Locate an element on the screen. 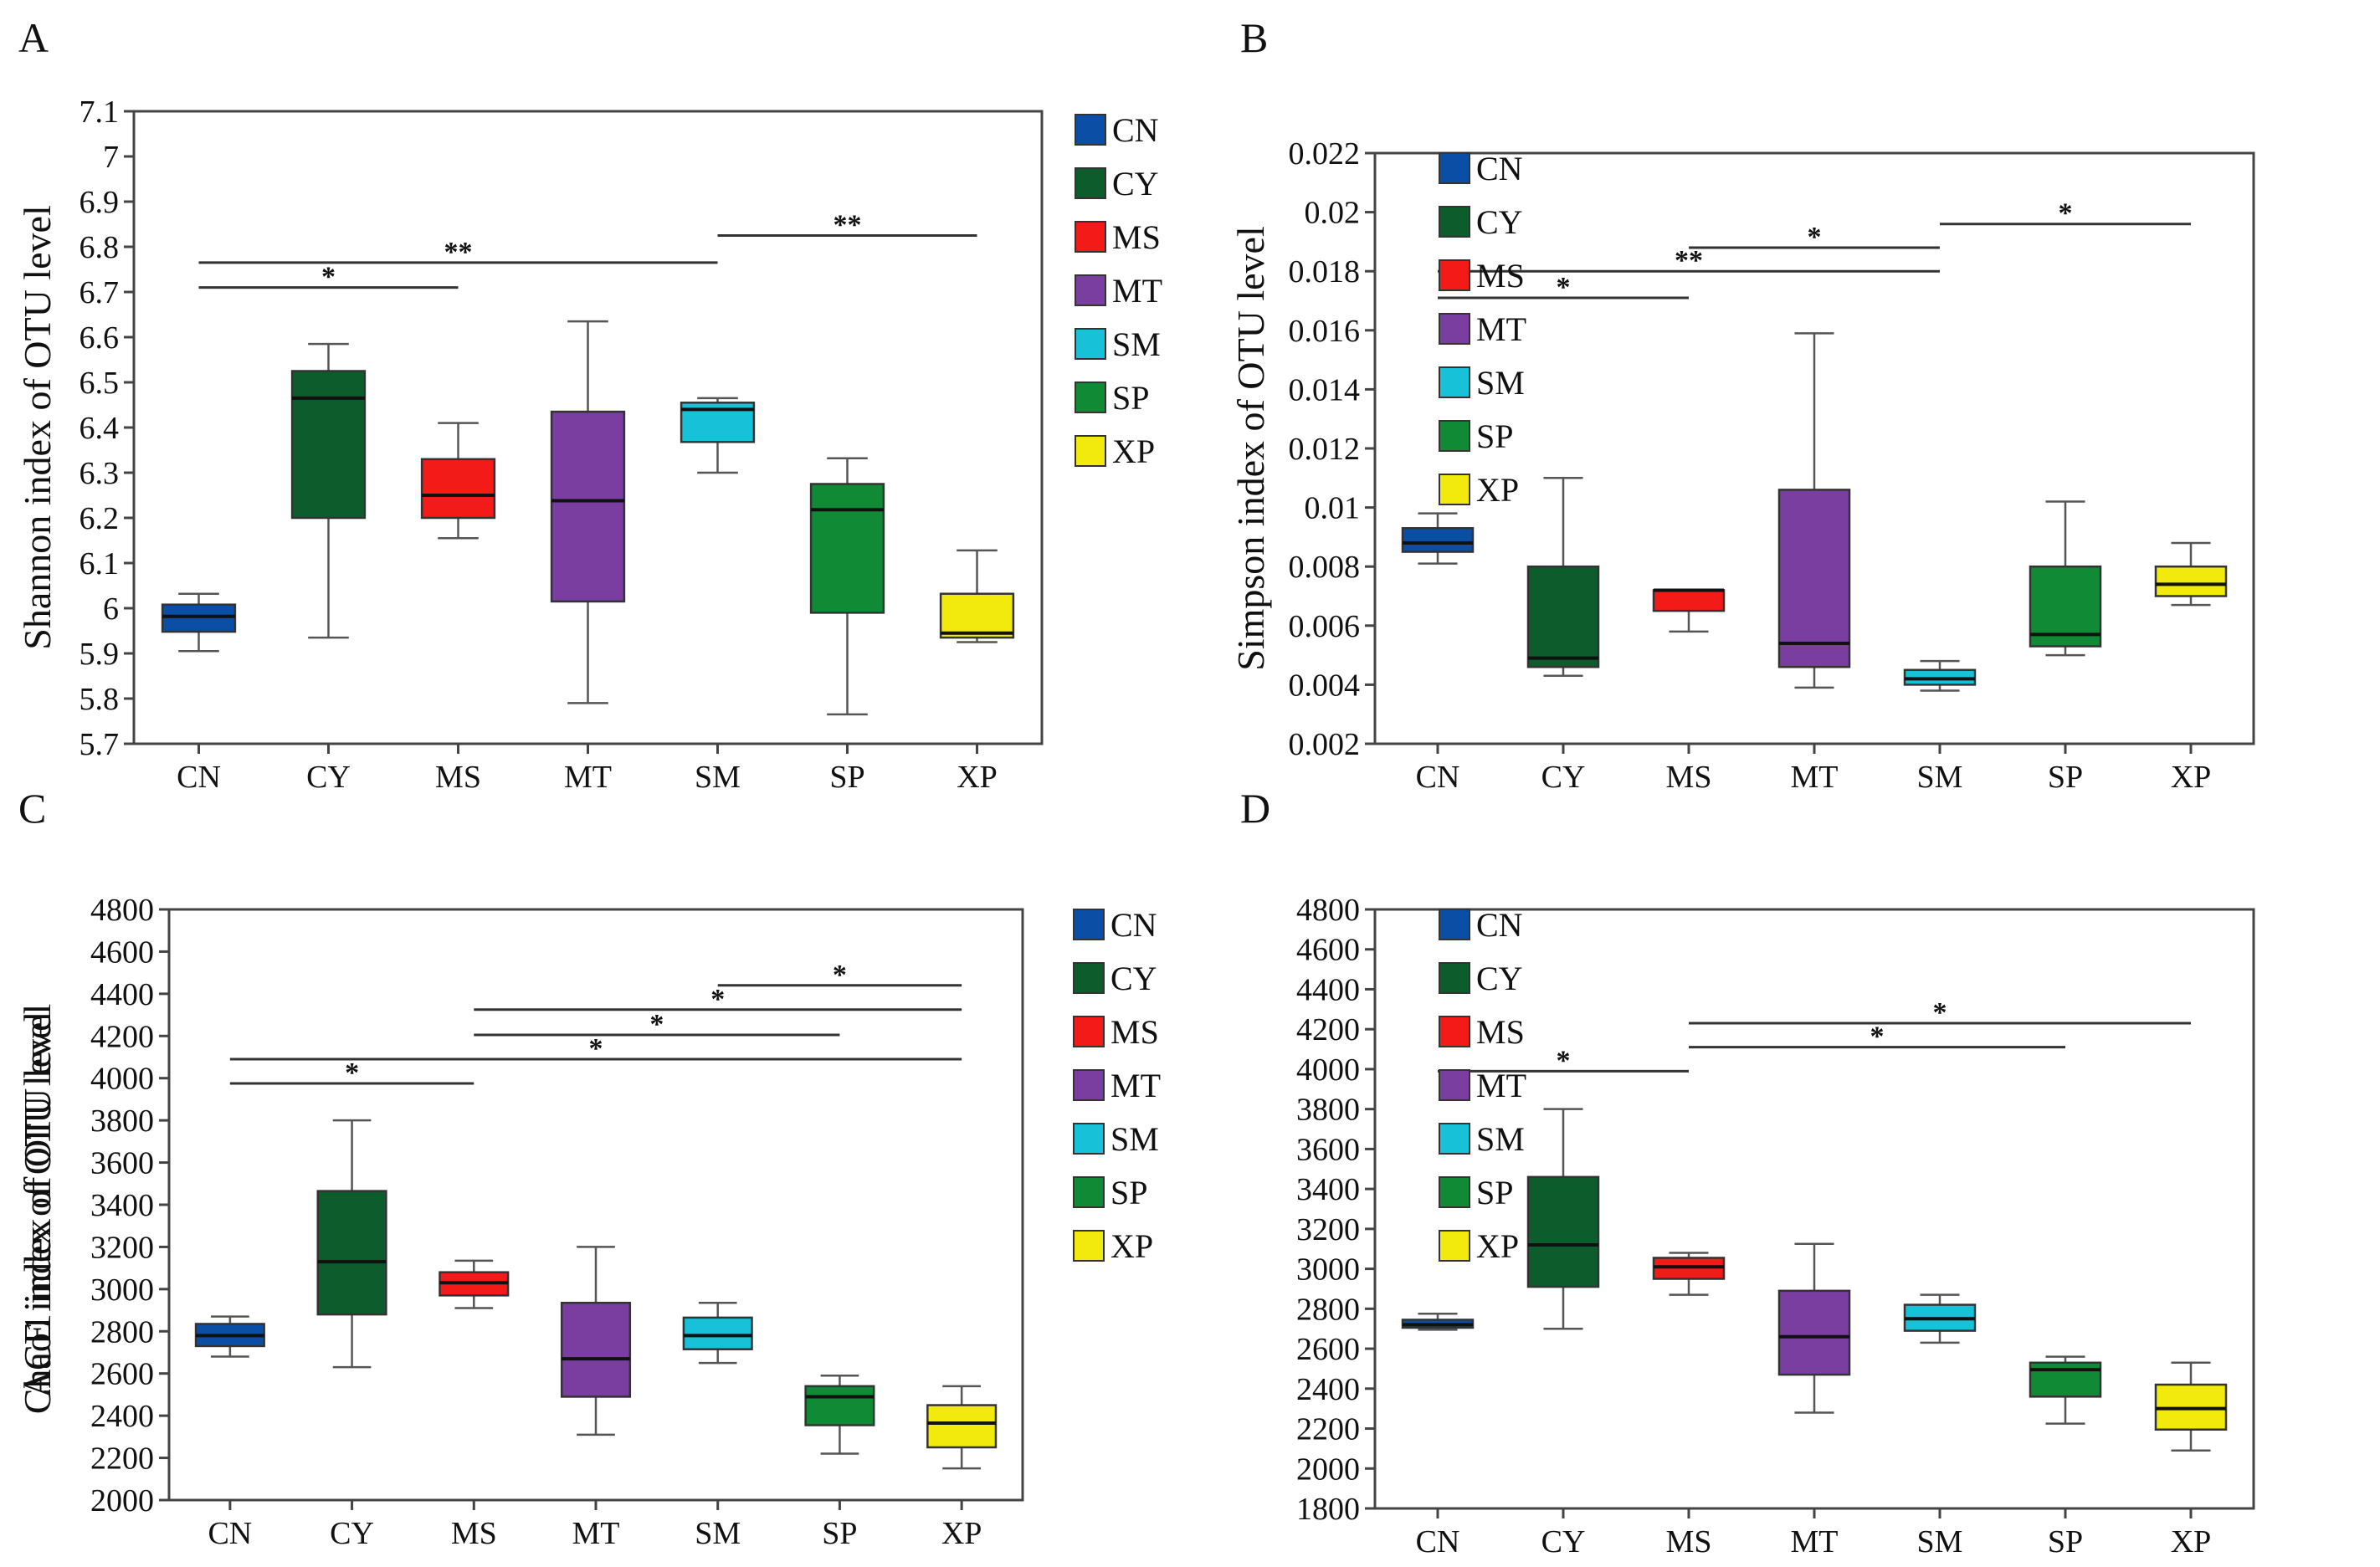  legend-item-sp: SP is located at coordinates (1112, 398).